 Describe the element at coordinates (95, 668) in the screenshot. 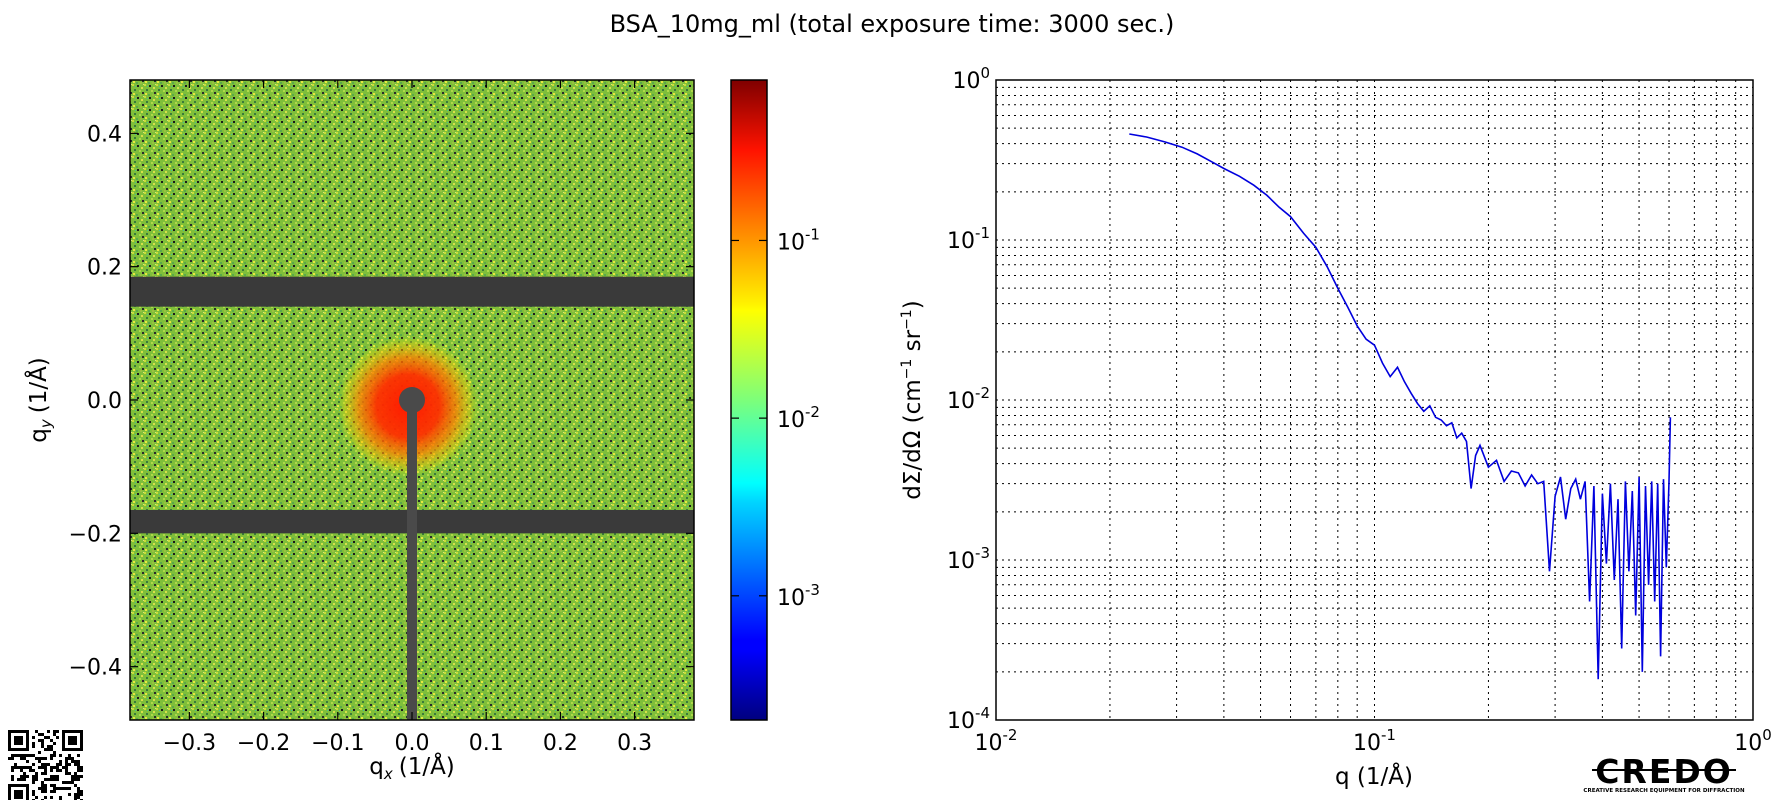

I see `heatmap-y-tick-label: −0.4` at that location.